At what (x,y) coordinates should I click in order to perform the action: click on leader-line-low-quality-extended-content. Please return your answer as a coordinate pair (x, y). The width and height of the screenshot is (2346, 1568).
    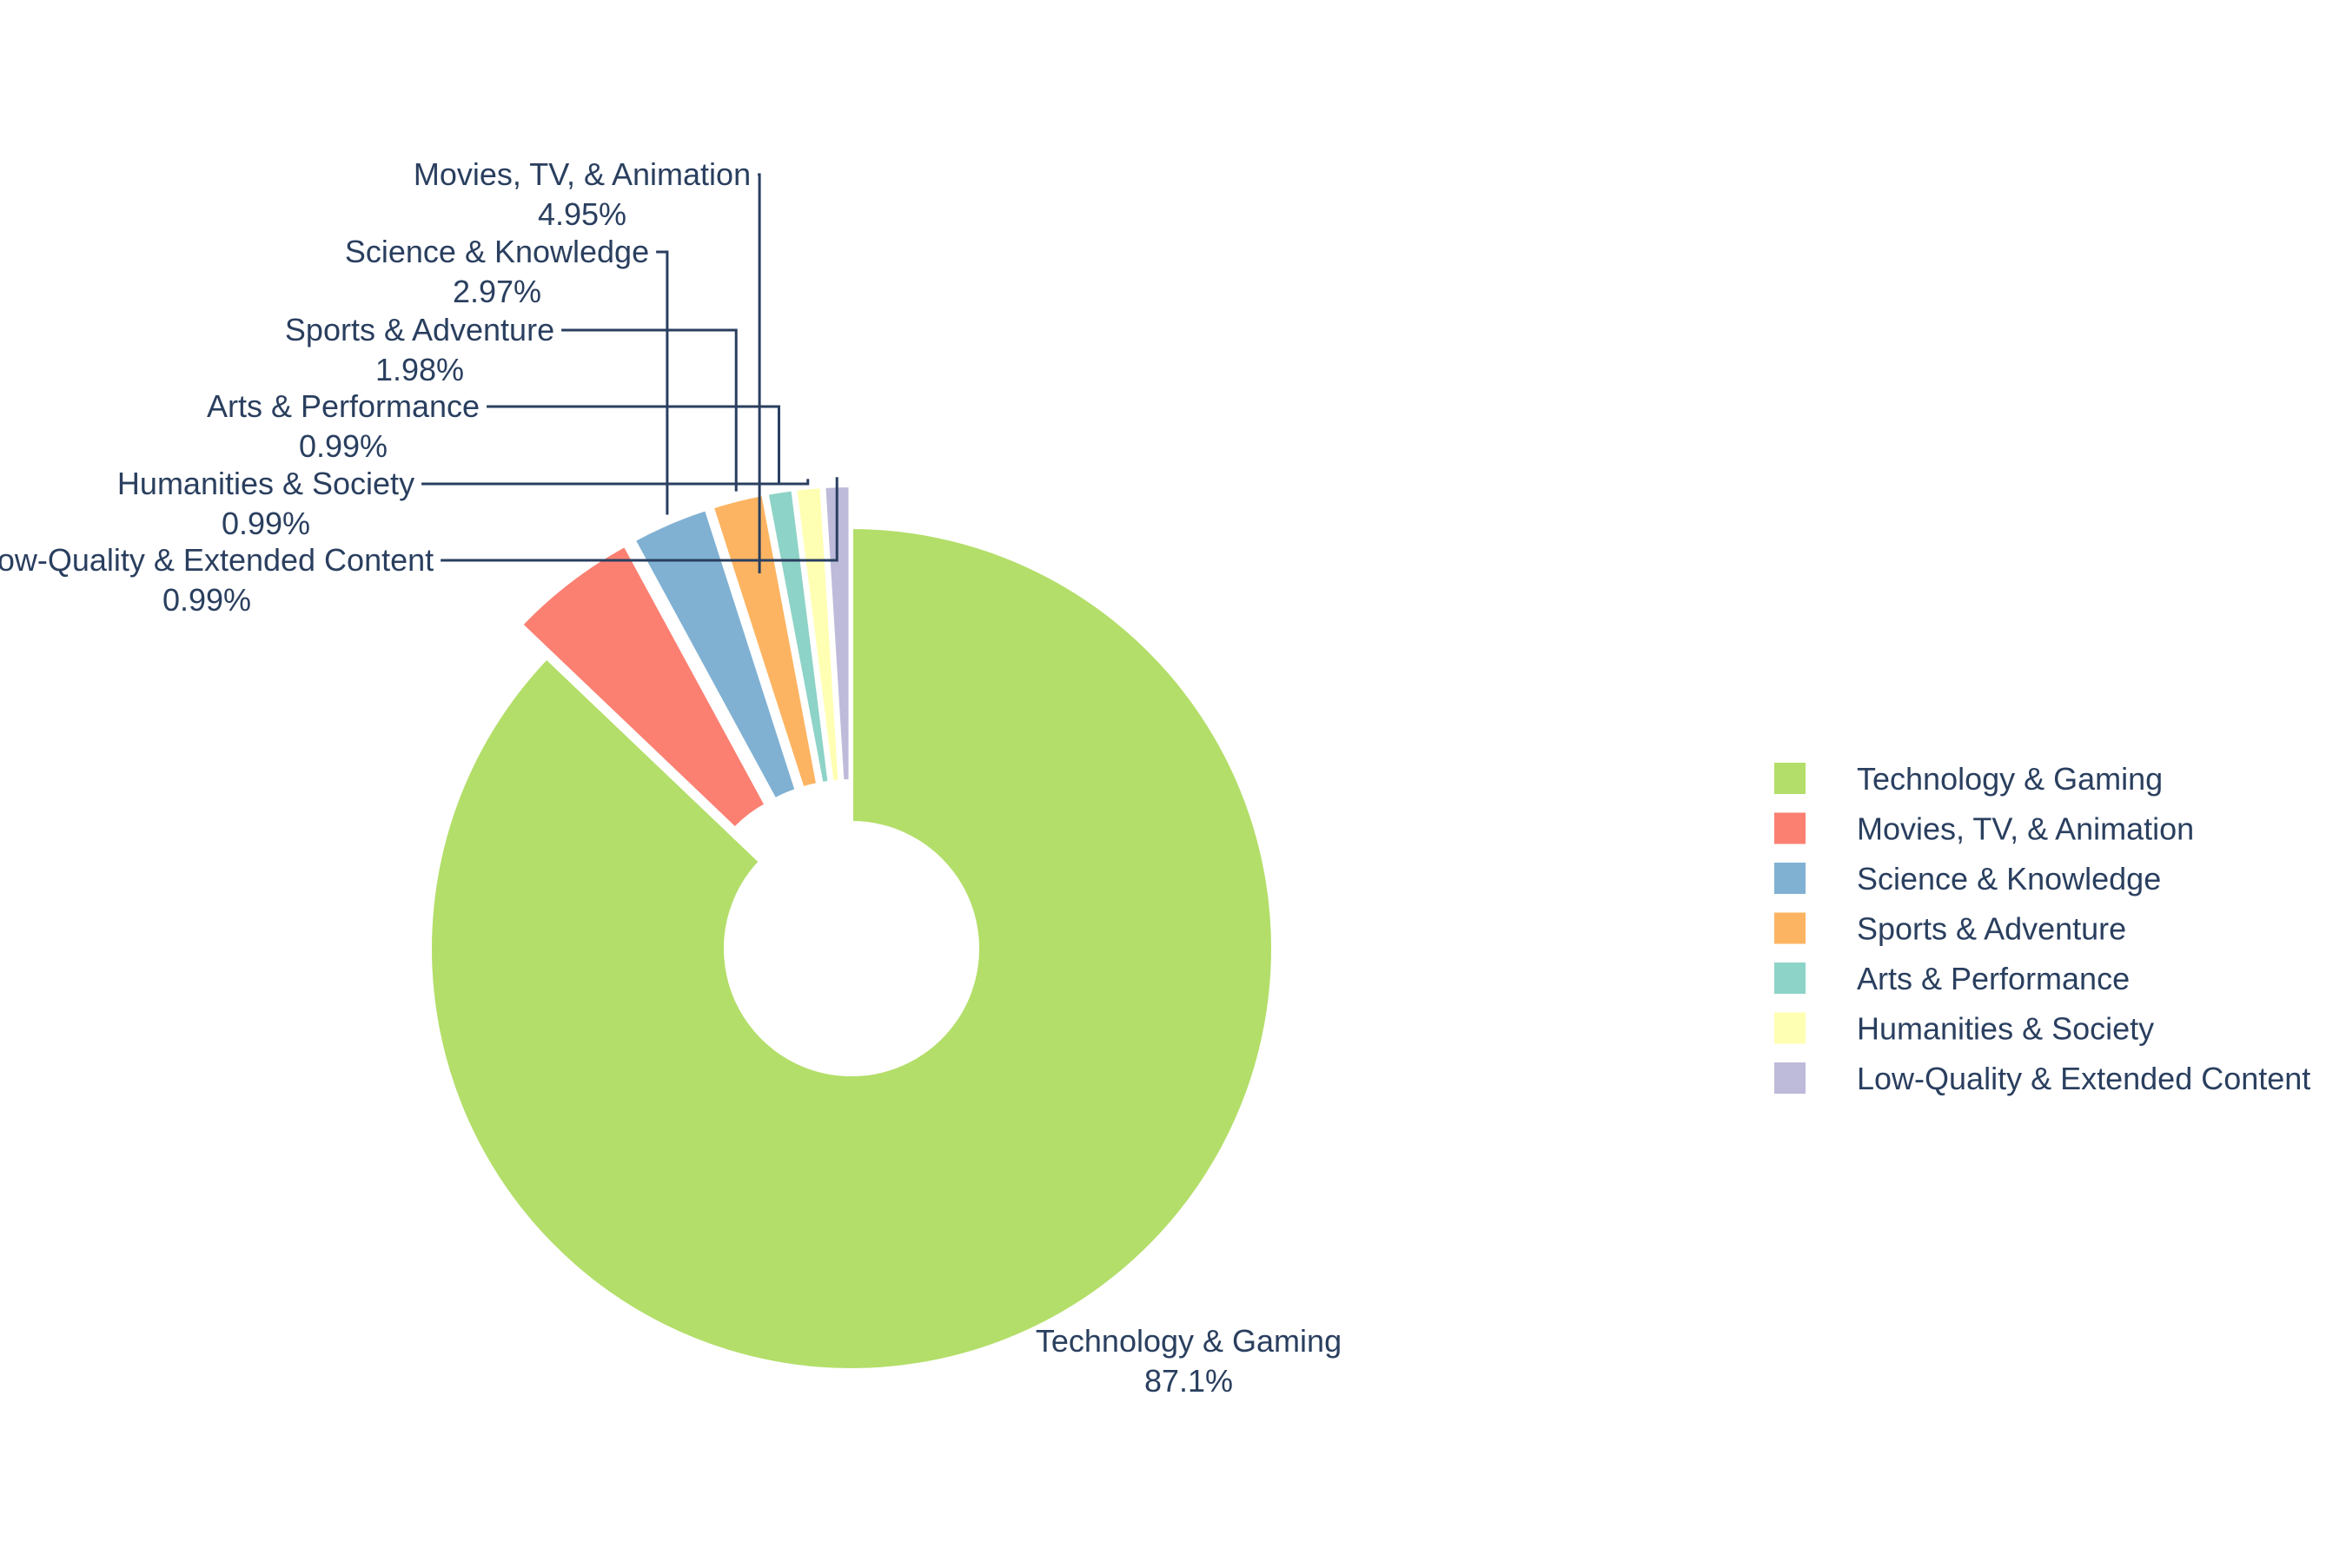
    Looking at the image, I should click on (640, 519).